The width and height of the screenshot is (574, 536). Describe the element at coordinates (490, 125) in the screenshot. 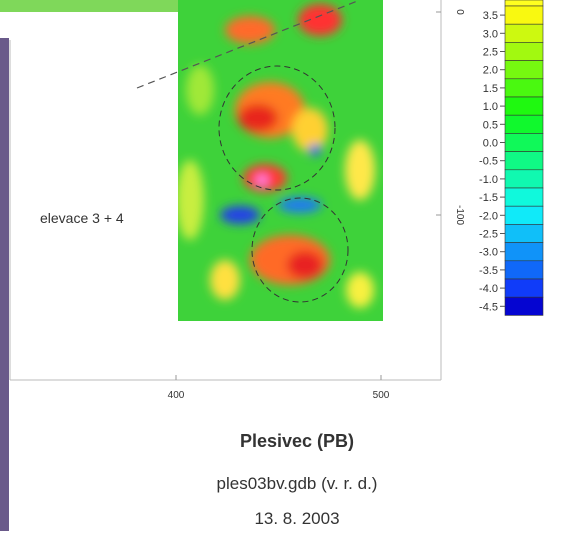

I see `colorbar-label: 0.5` at that location.